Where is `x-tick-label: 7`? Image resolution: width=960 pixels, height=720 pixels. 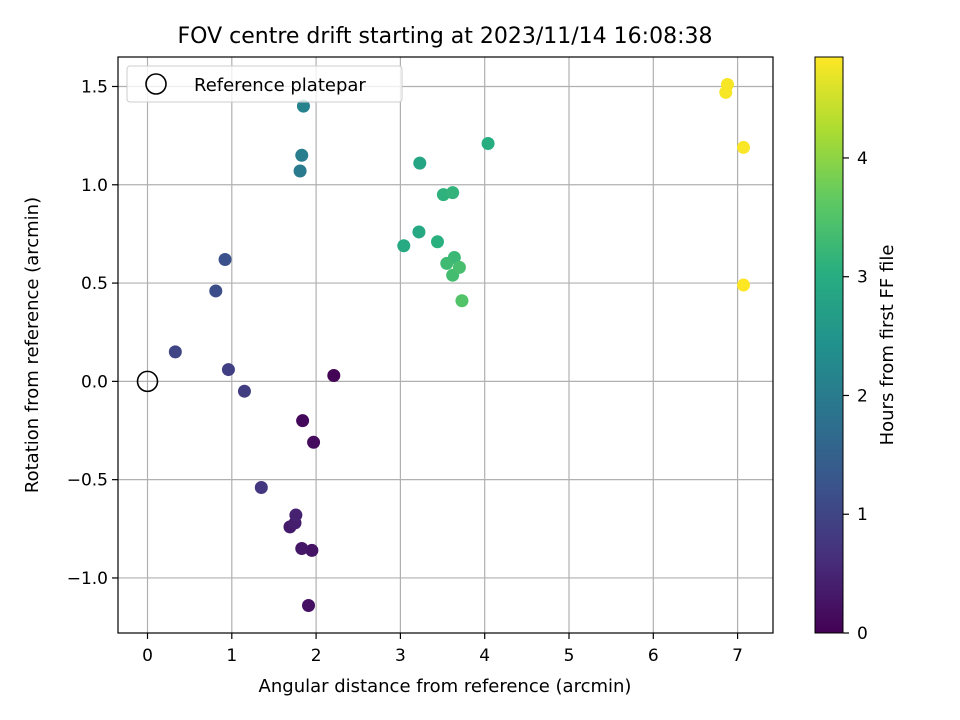 x-tick-label: 7 is located at coordinates (737, 656).